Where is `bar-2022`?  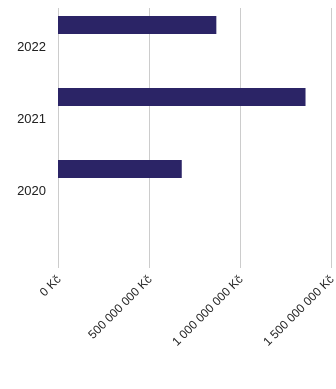
bar-2022 is located at coordinates (137, 25).